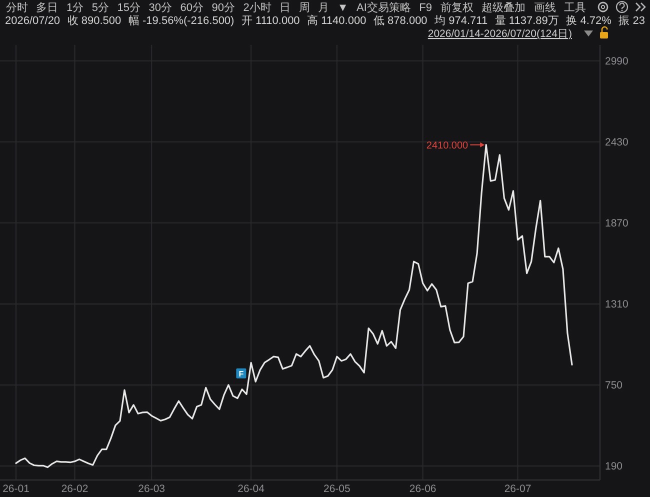 Image resolution: width=650 pixels, height=497 pixels. Describe the element at coordinates (617, 61) in the screenshot. I see `y-tick-label: 2990` at that location.